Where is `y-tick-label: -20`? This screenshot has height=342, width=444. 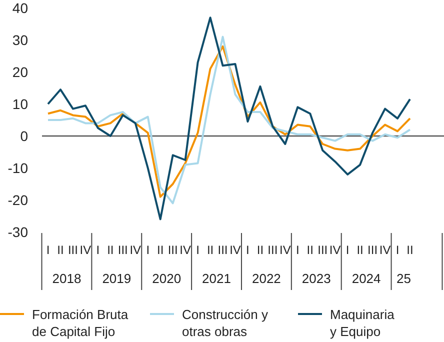 y-tick-label: -20 is located at coordinates (18, 200).